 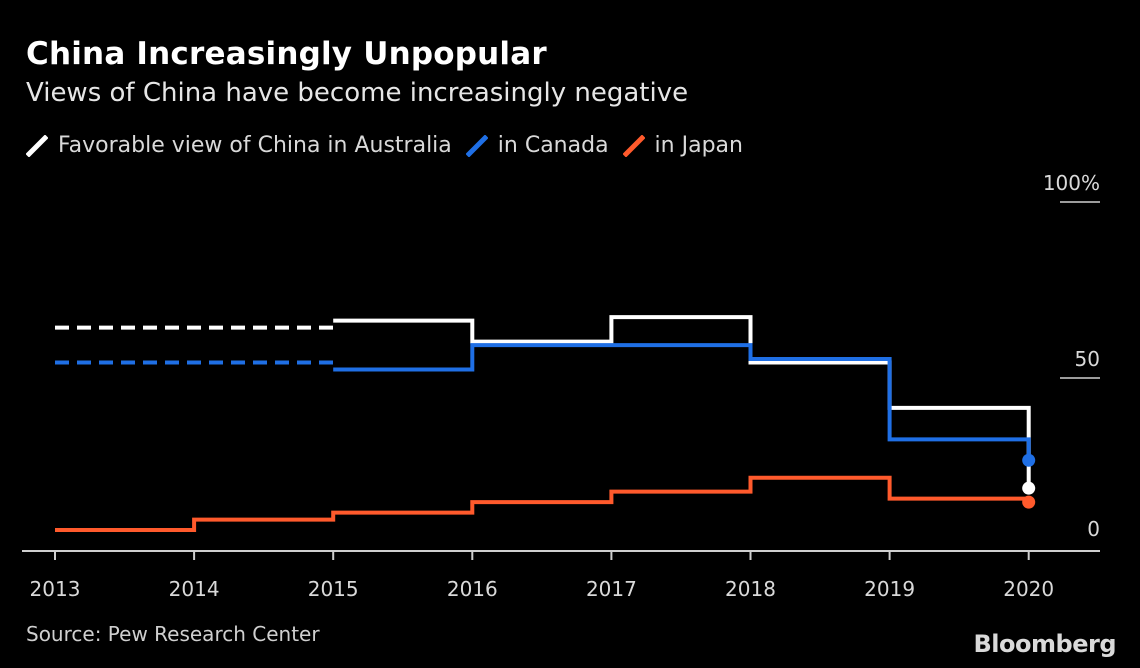 What do you see at coordinates (543, 504) in the screenshot?
I see `series-2-line` at bounding box center [543, 504].